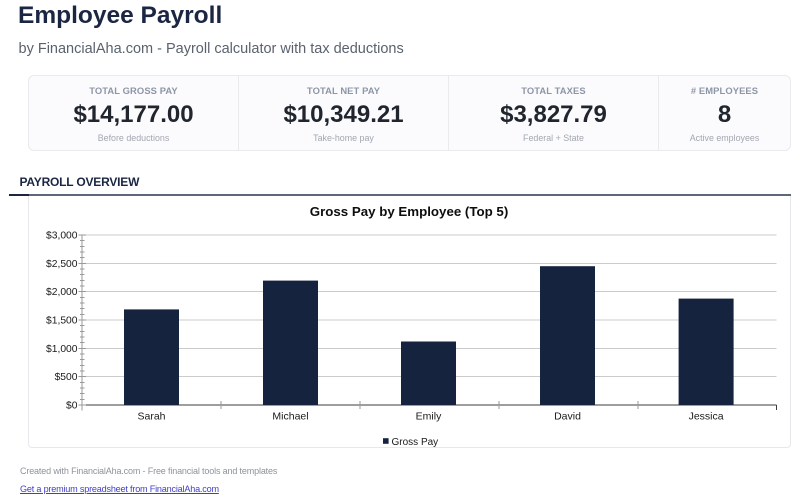  I want to click on svg-text: Emily, so click(429, 417).